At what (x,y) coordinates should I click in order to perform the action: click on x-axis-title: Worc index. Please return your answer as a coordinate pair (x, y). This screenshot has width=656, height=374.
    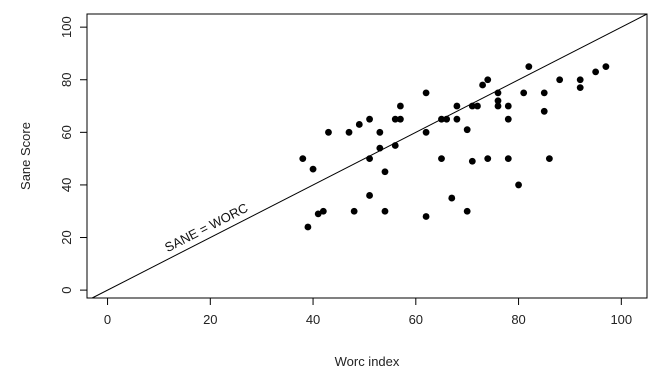
    Looking at the image, I should click on (367, 361).